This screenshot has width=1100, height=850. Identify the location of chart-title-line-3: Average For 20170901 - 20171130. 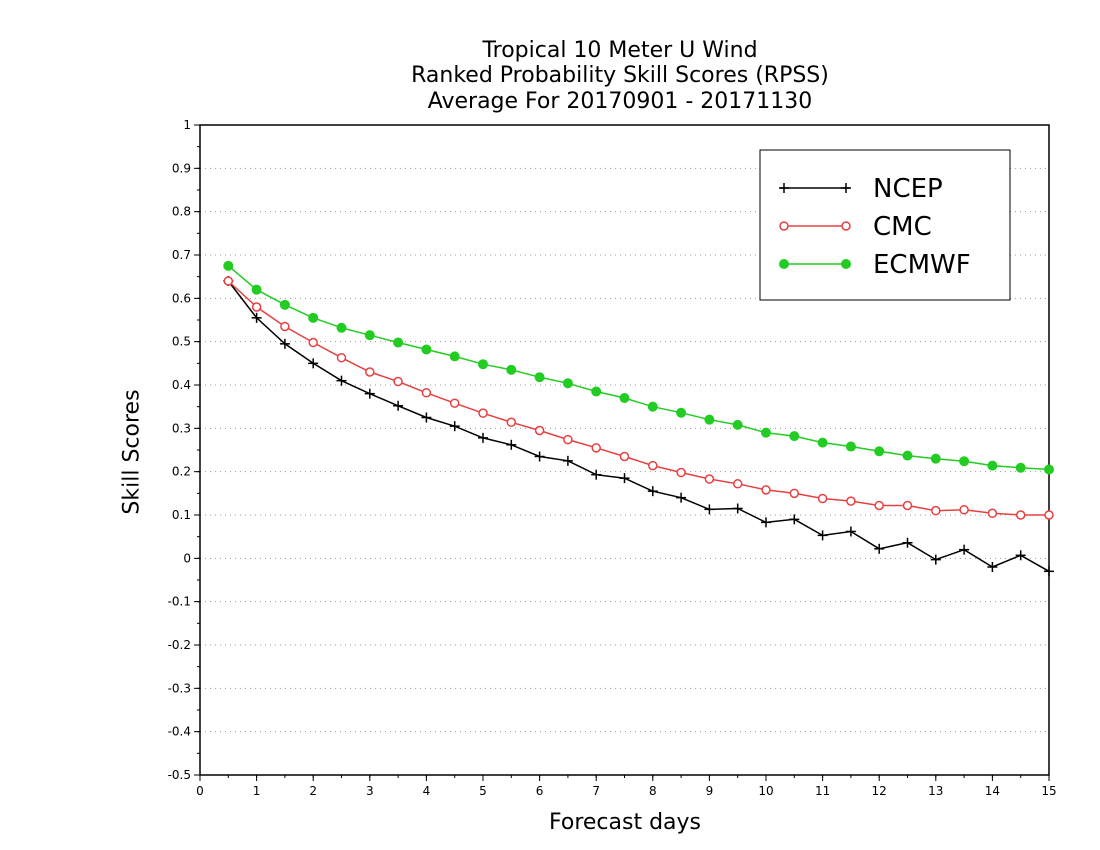
(620, 101).